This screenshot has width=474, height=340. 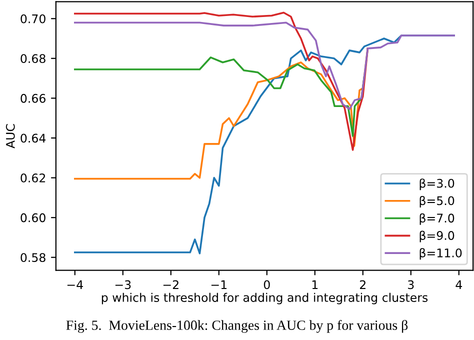 I want to click on x-tick-label: −4, so click(x=75, y=284).